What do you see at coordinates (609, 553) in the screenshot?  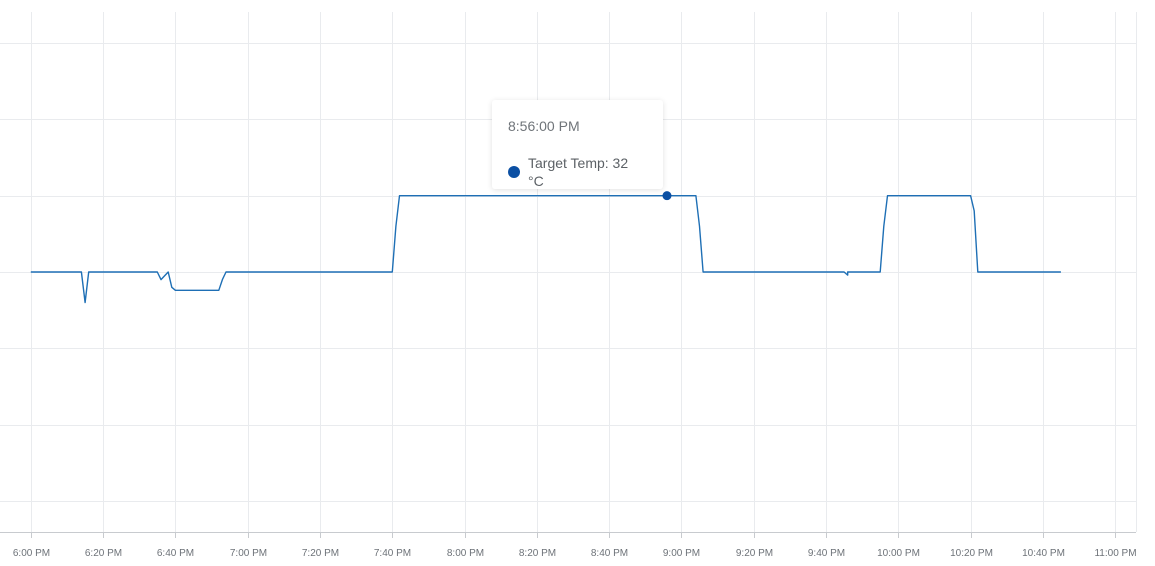 I see `x-tick-label: 8:40 PM` at bounding box center [609, 553].